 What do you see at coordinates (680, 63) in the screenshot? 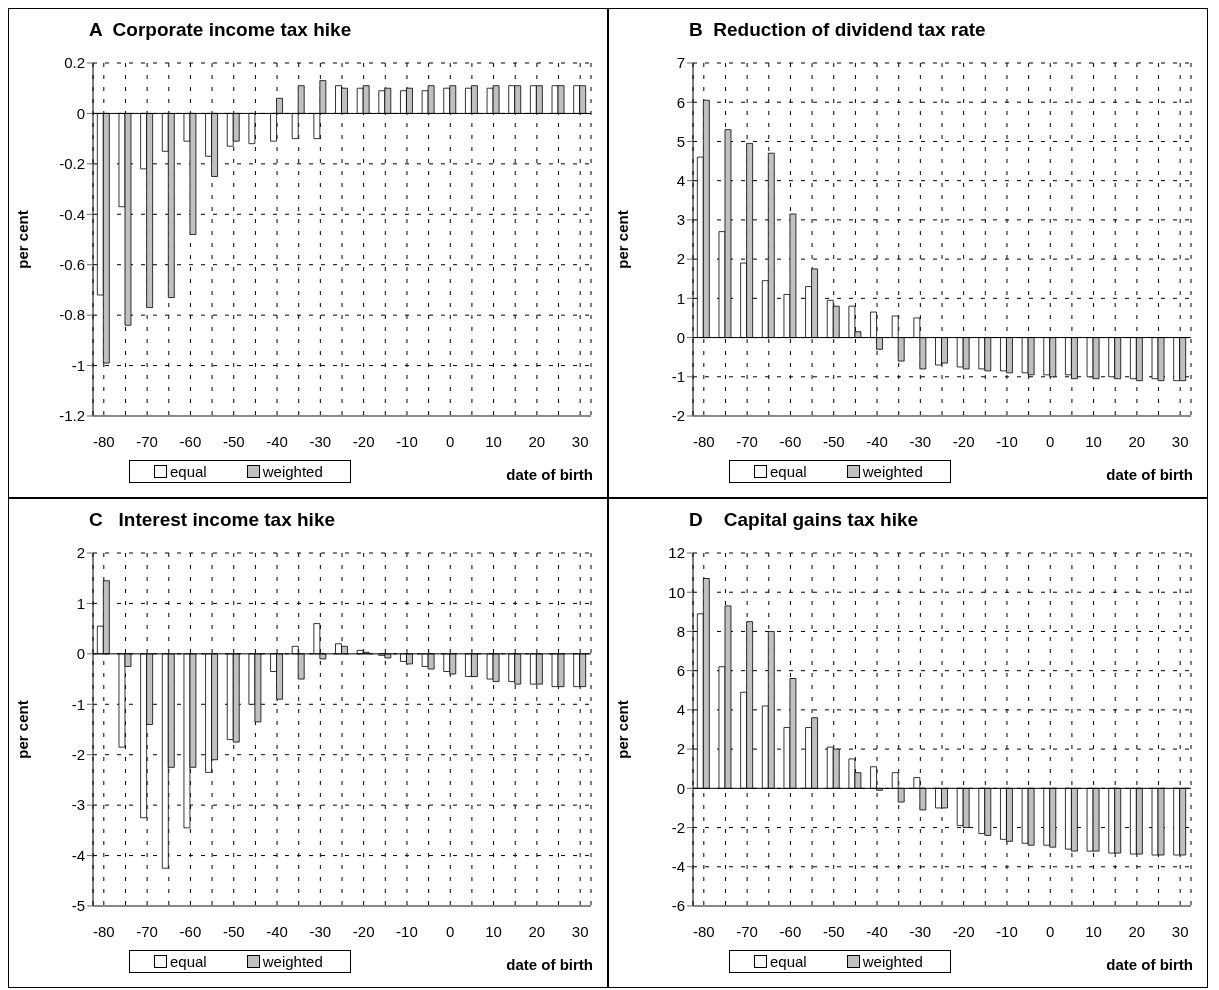
I see `y-tick-label: 7` at bounding box center [680, 63].